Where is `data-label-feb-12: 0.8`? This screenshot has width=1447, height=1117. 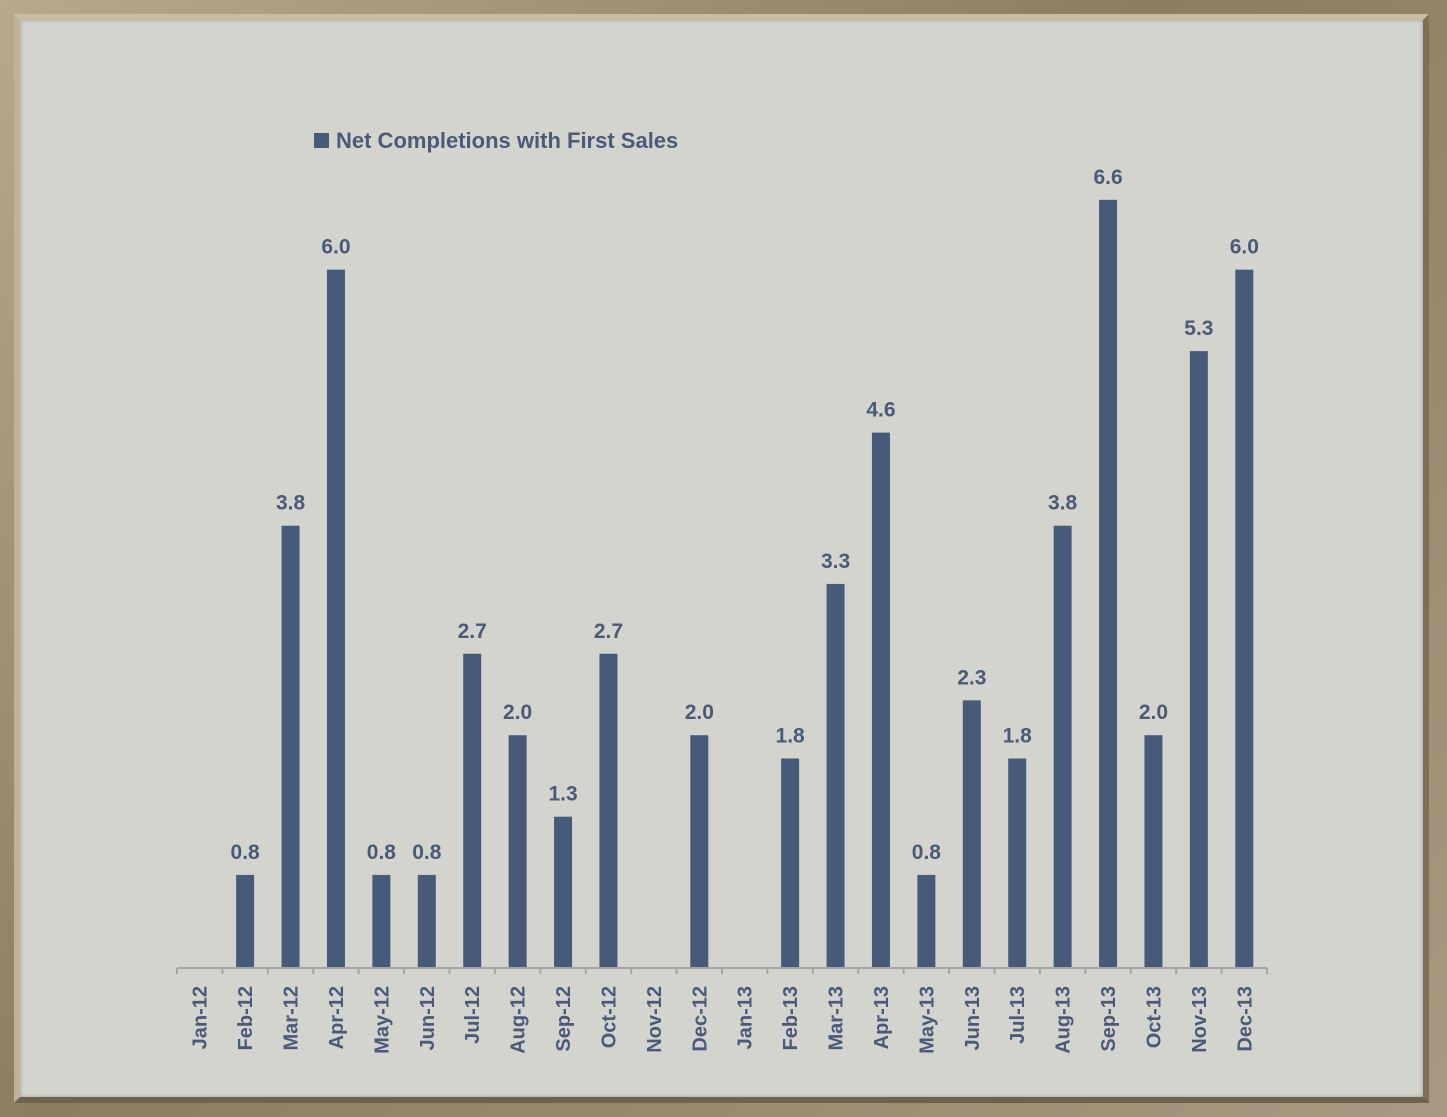 data-label-feb-12: 0.8 is located at coordinates (246, 852).